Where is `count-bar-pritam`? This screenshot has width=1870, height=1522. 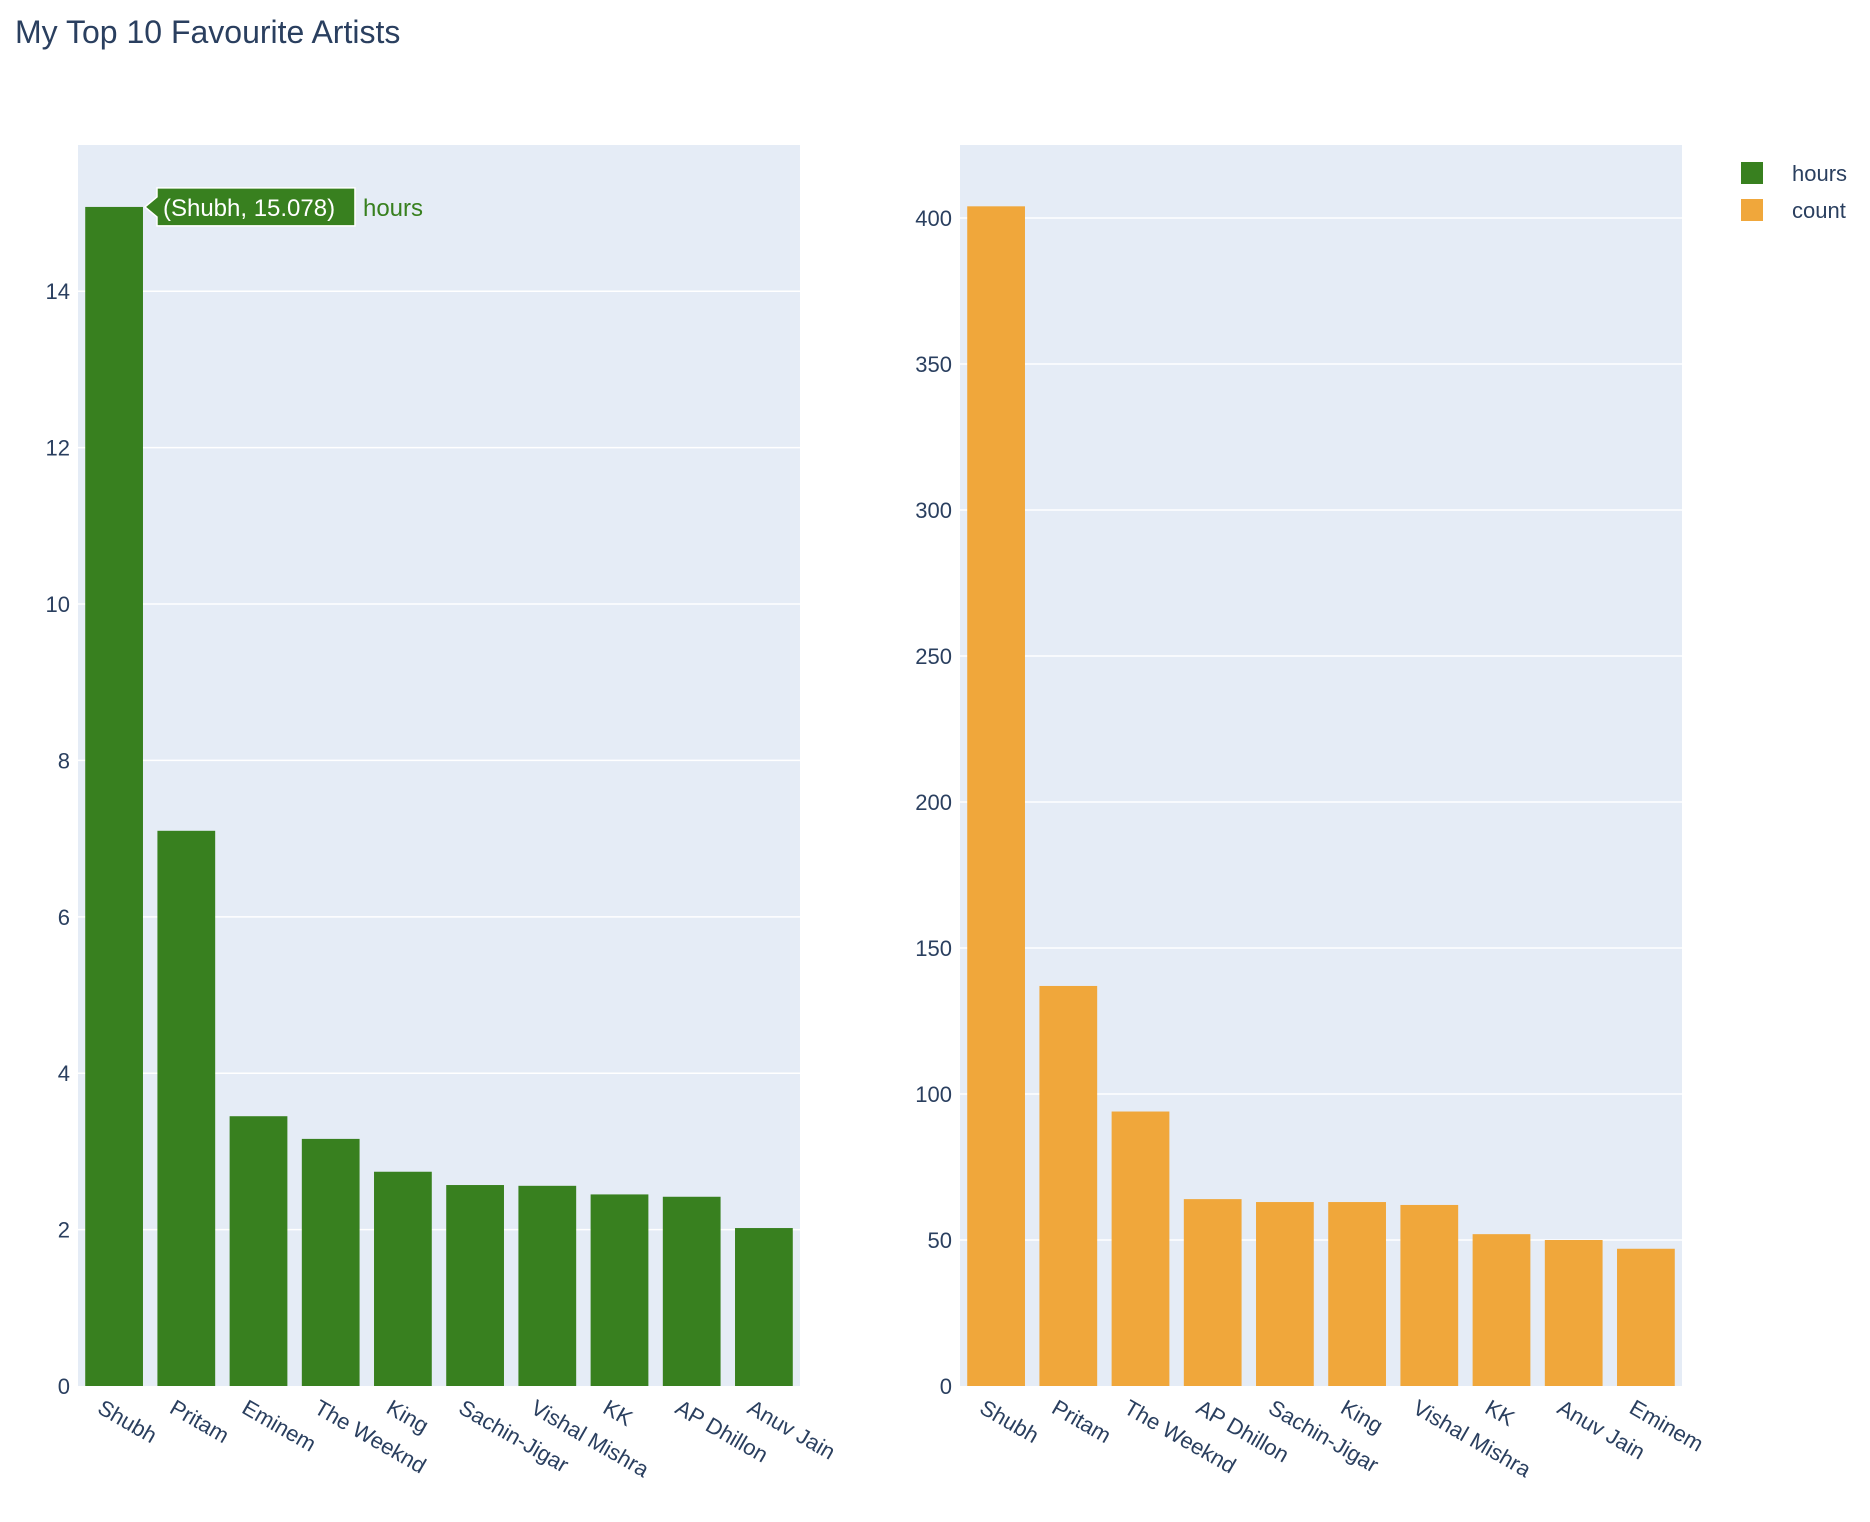 count-bar-pritam is located at coordinates (1068, 1185).